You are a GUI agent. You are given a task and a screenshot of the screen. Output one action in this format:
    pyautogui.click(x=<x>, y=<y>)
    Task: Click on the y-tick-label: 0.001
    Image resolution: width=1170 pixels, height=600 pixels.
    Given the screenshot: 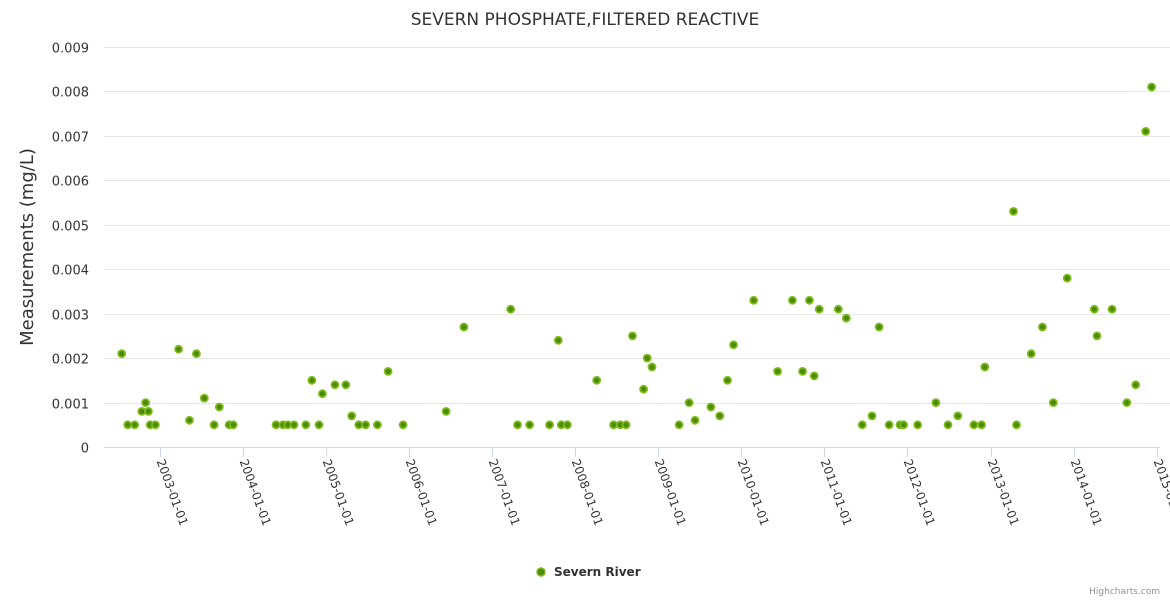 What is the action you would take?
    pyautogui.click(x=70, y=405)
    